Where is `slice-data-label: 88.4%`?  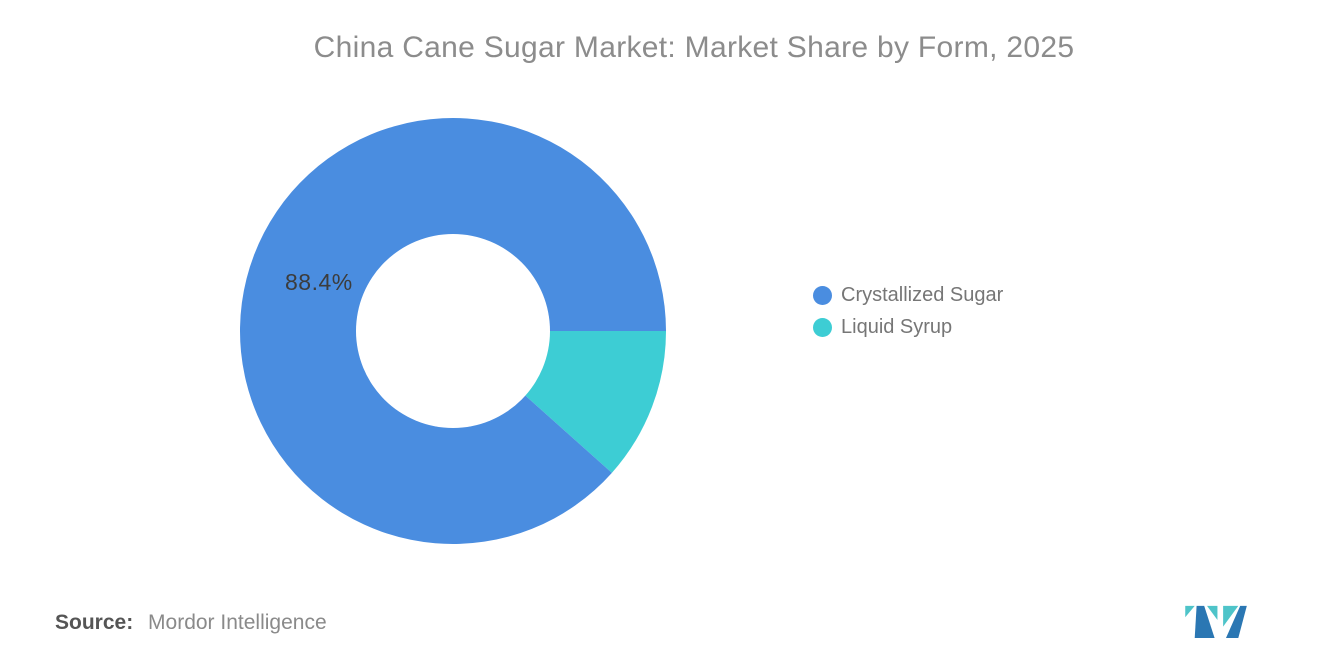 slice-data-label: 88.4% is located at coordinates (319, 282).